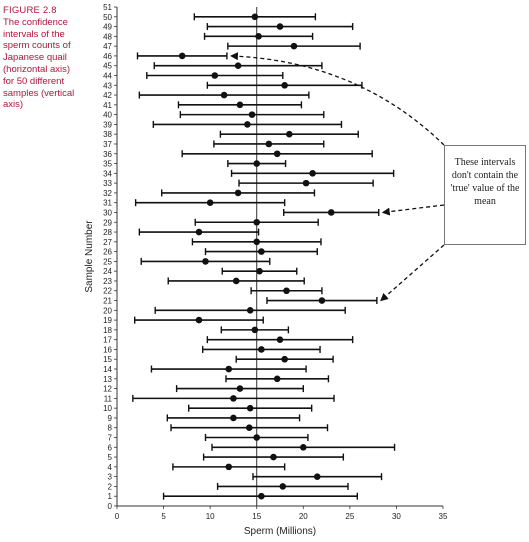  Describe the element at coordinates (107, 173) in the screenshot. I see `y-tick-label: 34` at that location.